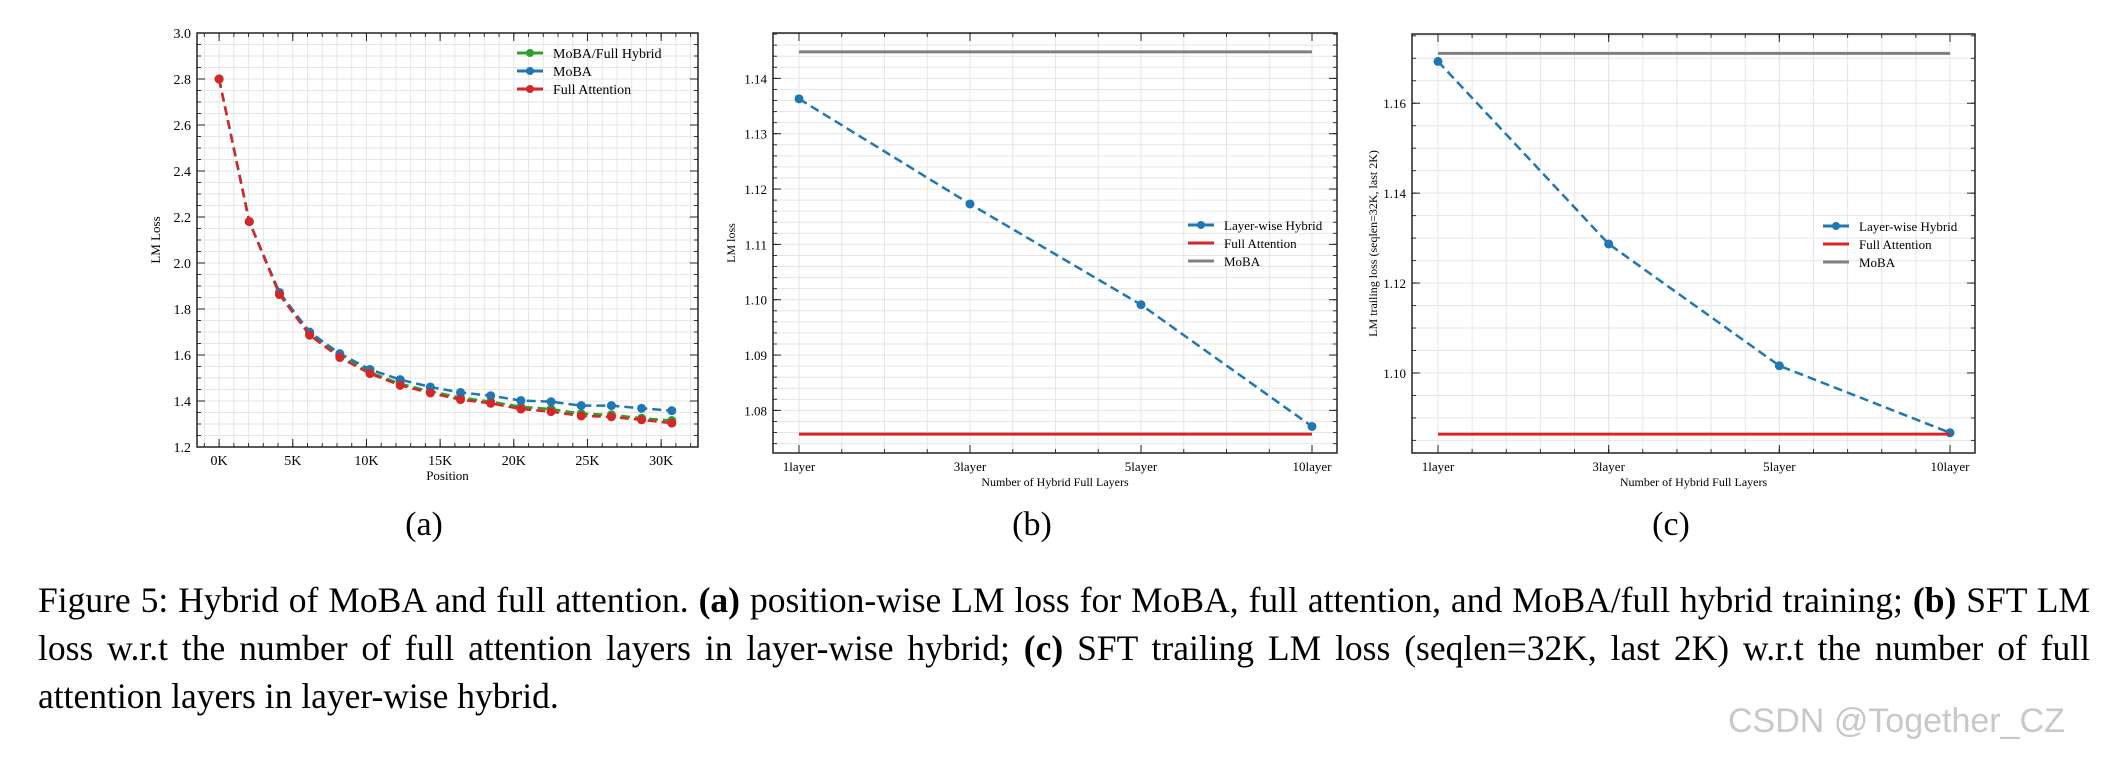 The width and height of the screenshot is (2112, 758). What do you see at coordinates (661, 461) in the screenshot?
I see `x-tick-label: 30K` at bounding box center [661, 461].